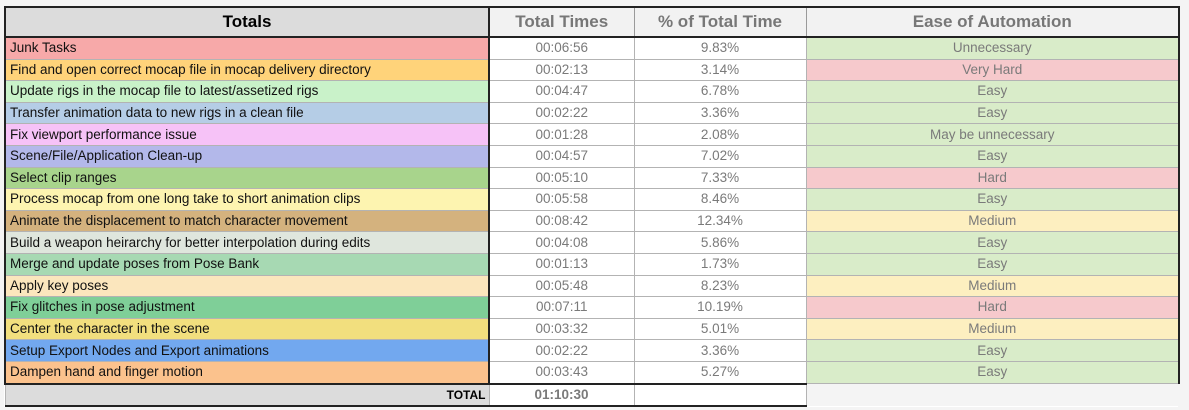 The image size is (1189, 410). What do you see at coordinates (247, 350) in the screenshot?
I see `task-cell: Setup Export Nodes and Export animations` at bounding box center [247, 350].